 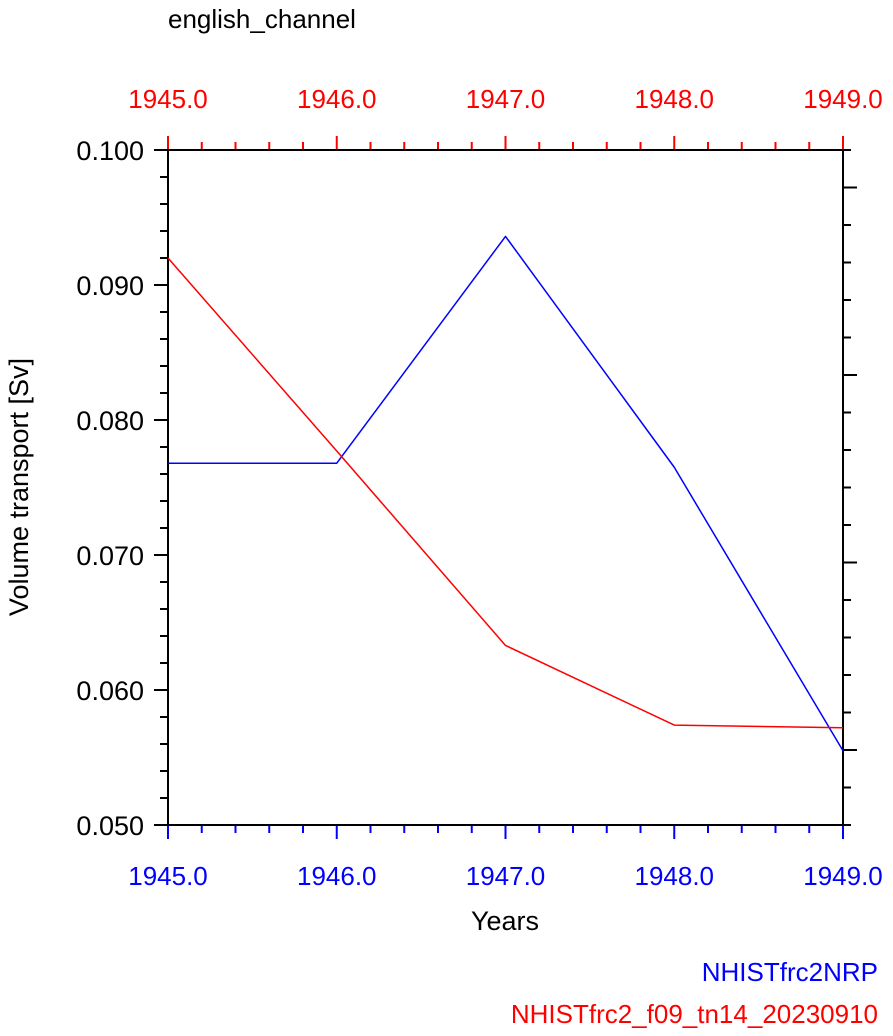 I want to click on bottom-x-axis: 1945.0 1946.0 1947.0 1948.0 1949.0, so click(x=505, y=858).